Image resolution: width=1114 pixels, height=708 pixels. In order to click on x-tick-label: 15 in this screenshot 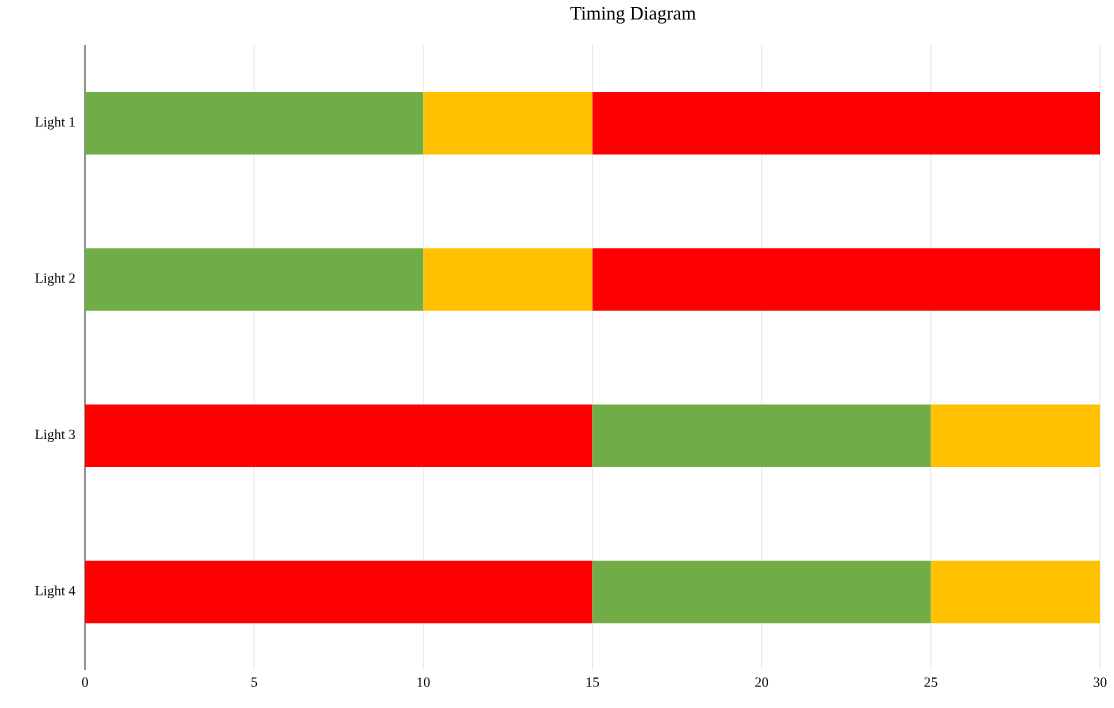, I will do `click(592, 682)`.